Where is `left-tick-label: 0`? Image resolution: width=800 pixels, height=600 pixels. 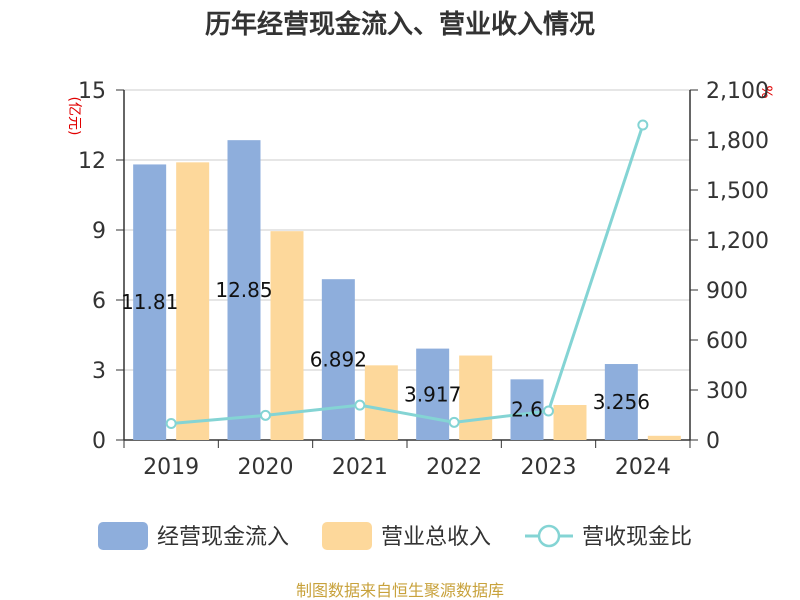 left-tick-label: 0 is located at coordinates (99, 441).